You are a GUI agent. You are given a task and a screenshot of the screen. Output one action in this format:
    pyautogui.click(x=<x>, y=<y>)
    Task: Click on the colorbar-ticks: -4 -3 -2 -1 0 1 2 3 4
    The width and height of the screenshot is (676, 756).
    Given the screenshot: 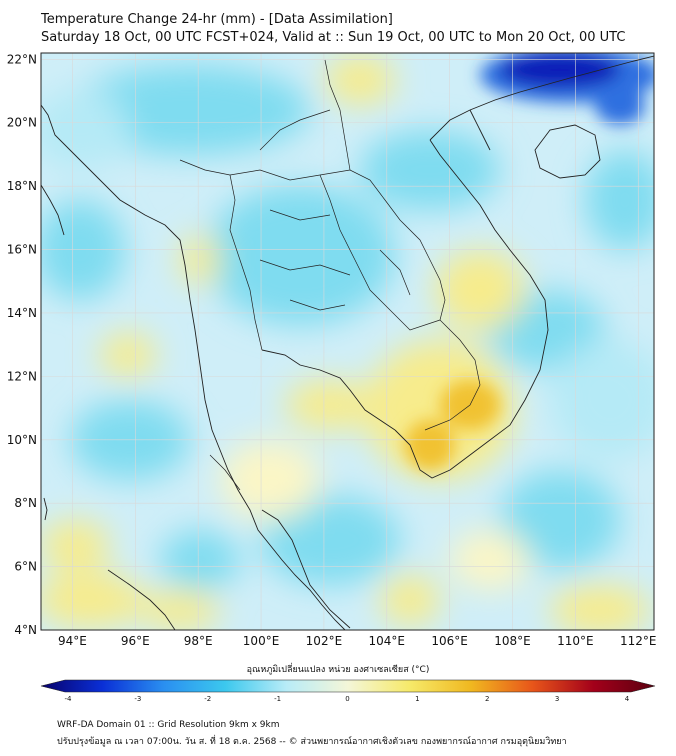 What is the action you would take?
    pyautogui.click(x=347, y=699)
    